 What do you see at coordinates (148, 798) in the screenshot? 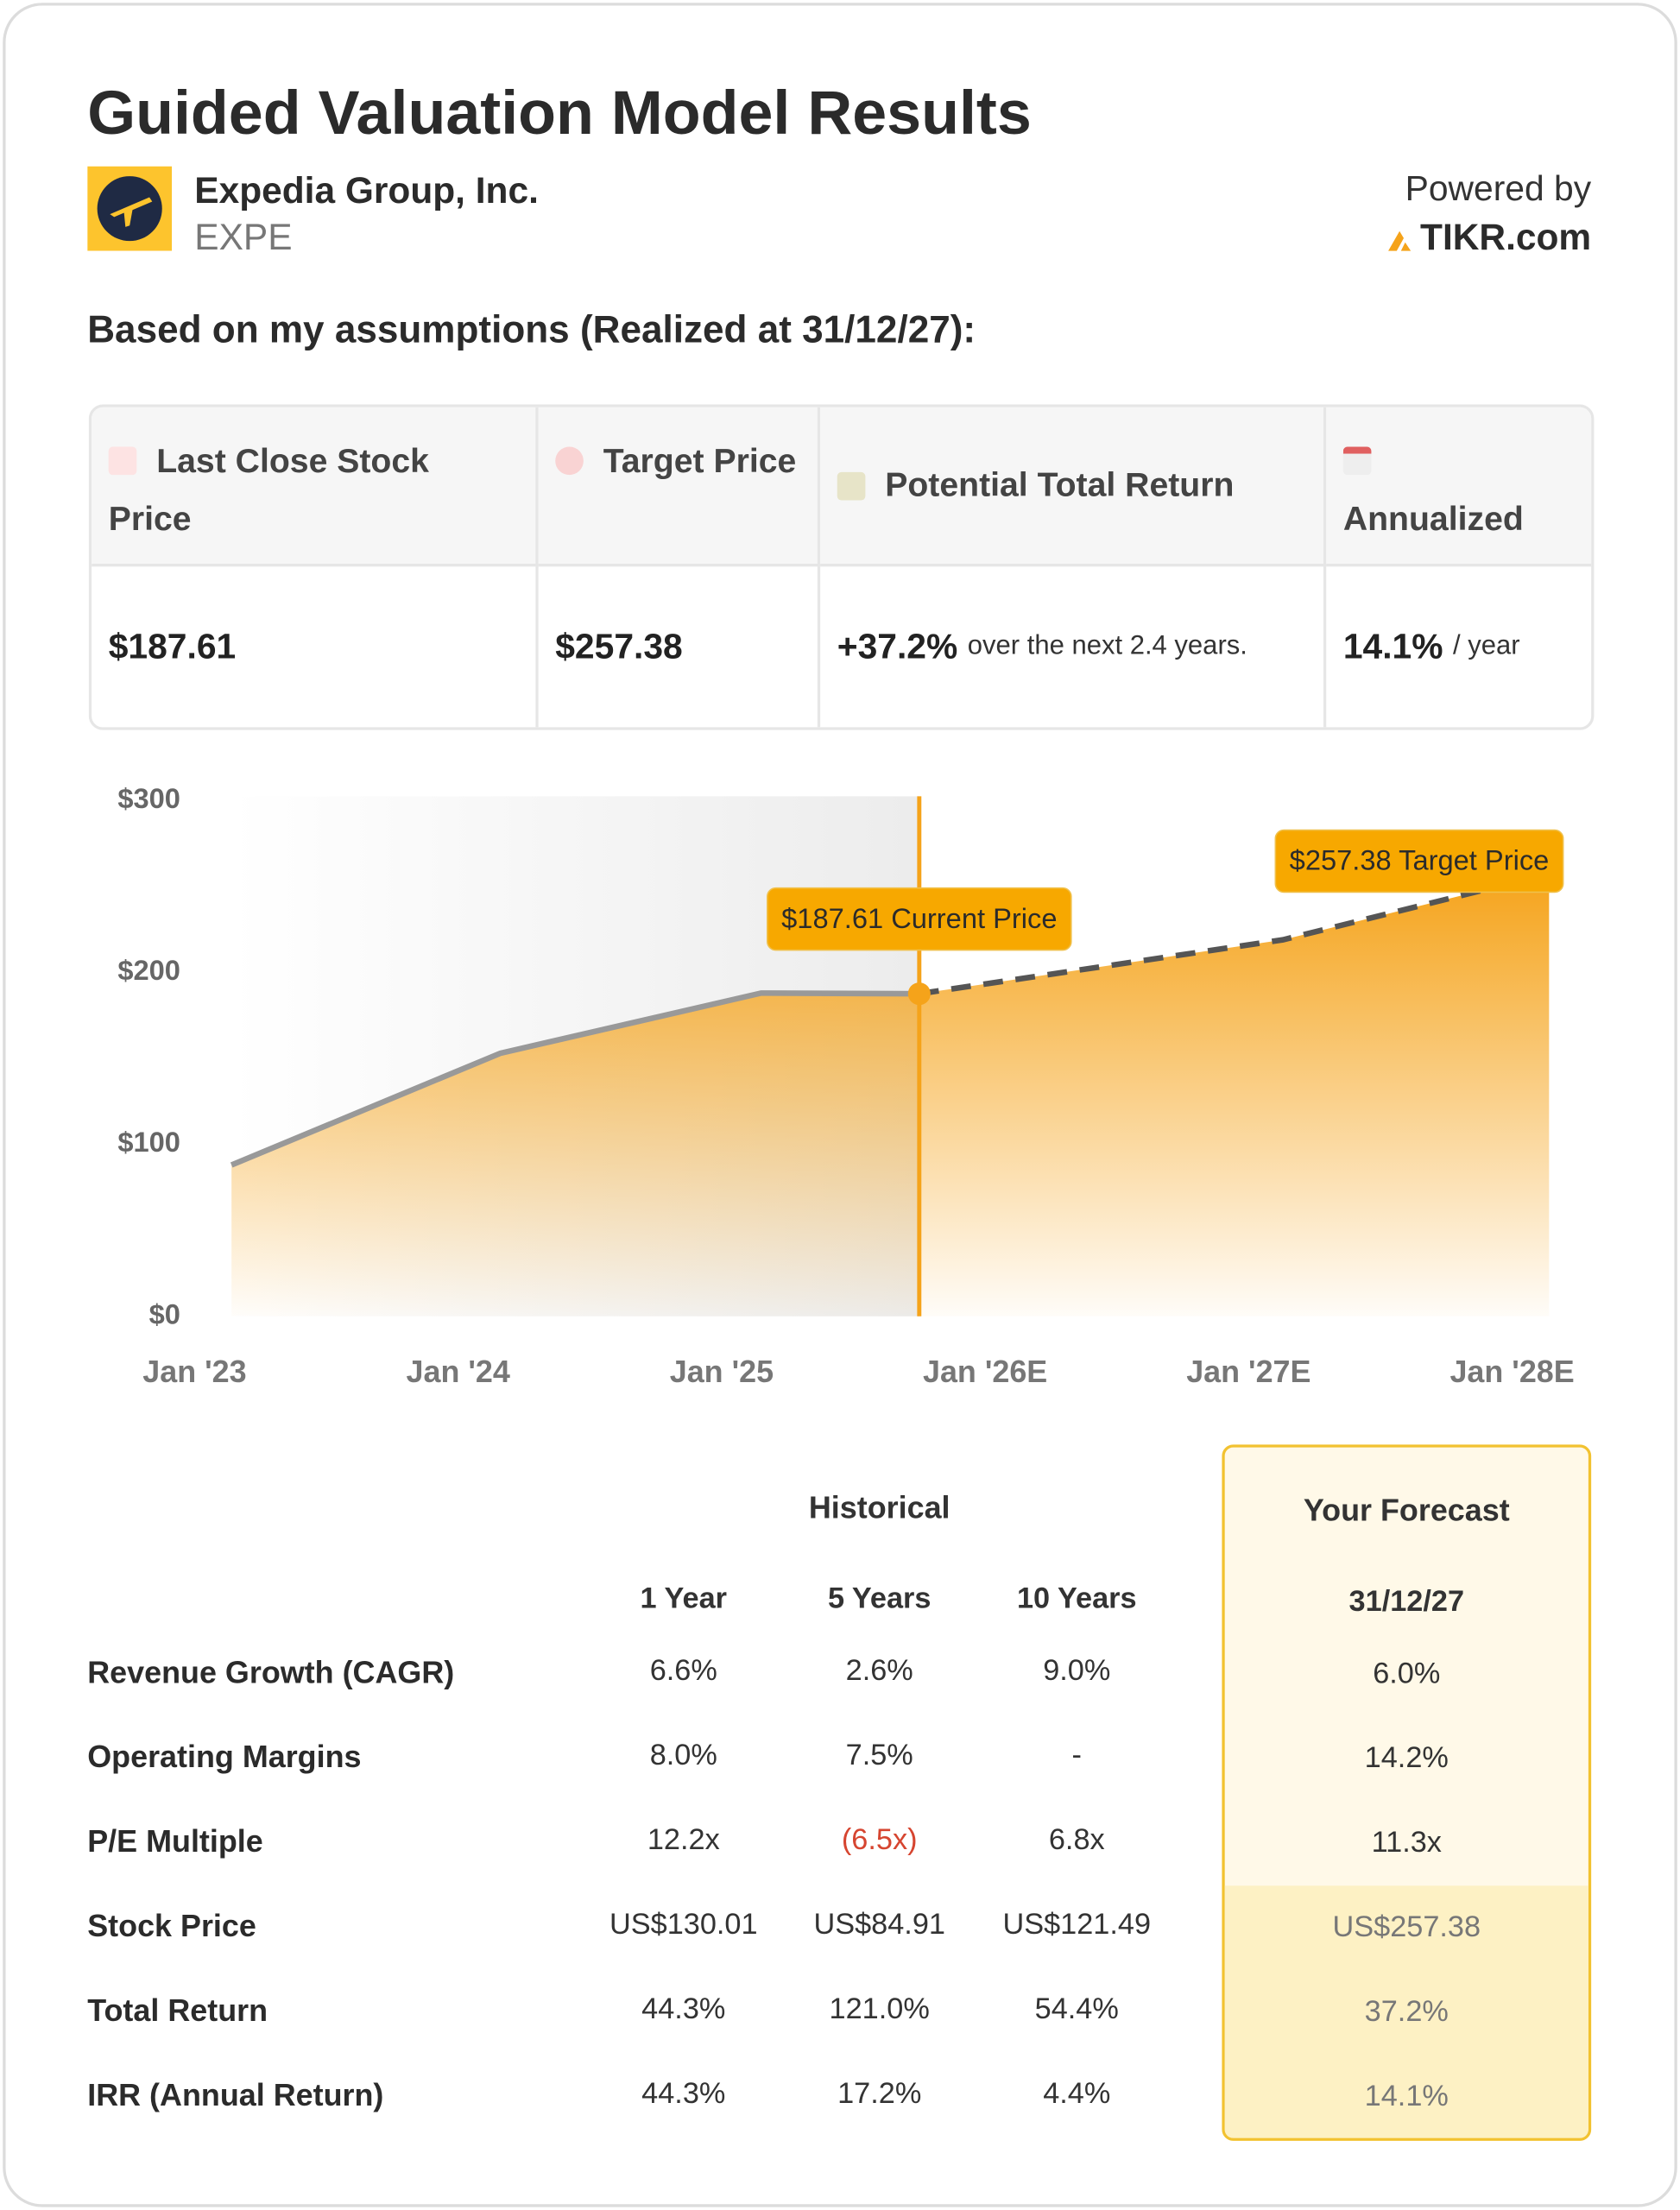
I see `y-tick-label: $300` at bounding box center [148, 798].